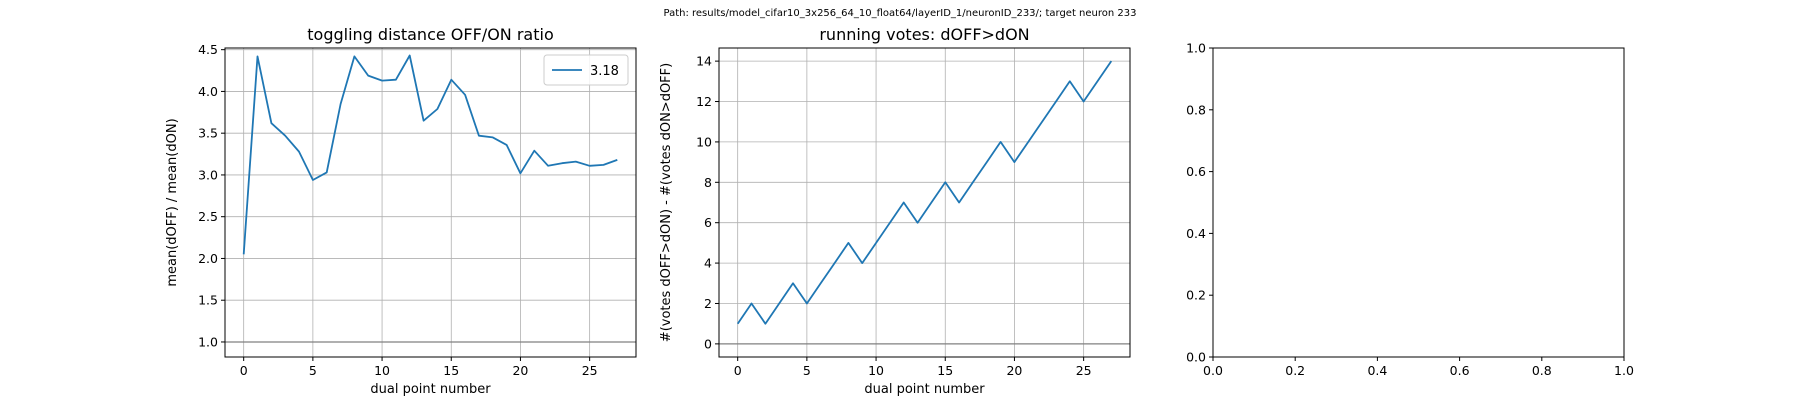 Image resolution: width=1800 pixels, height=400 pixels. Describe the element at coordinates (924, 34) in the screenshot. I see `chart-title: running votes: dOFF>dON` at that location.